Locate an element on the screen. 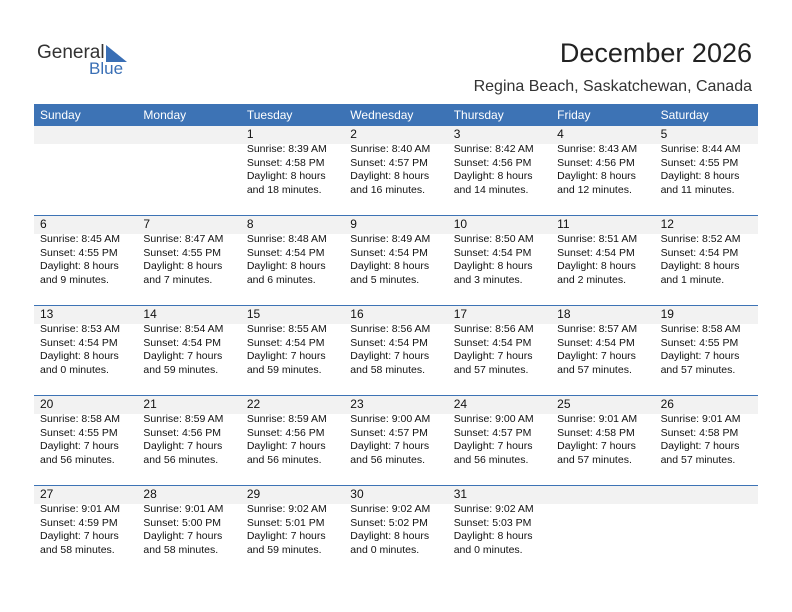  day-info: Sunrise: 8:47 AM is located at coordinates (183, 239).